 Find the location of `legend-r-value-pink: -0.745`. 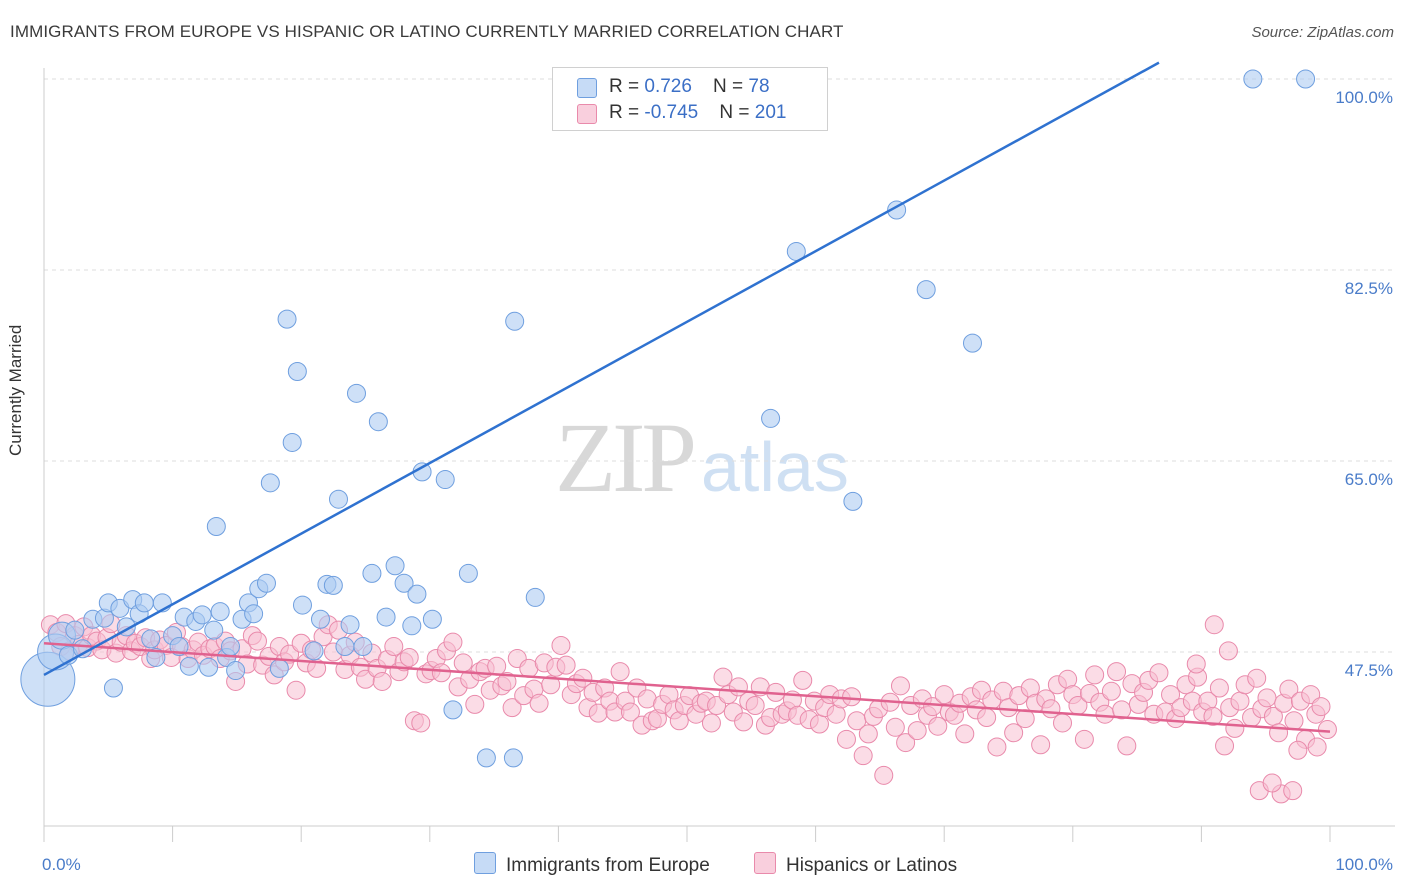

legend-r-value-pink: -0.745 is located at coordinates (671, 112).